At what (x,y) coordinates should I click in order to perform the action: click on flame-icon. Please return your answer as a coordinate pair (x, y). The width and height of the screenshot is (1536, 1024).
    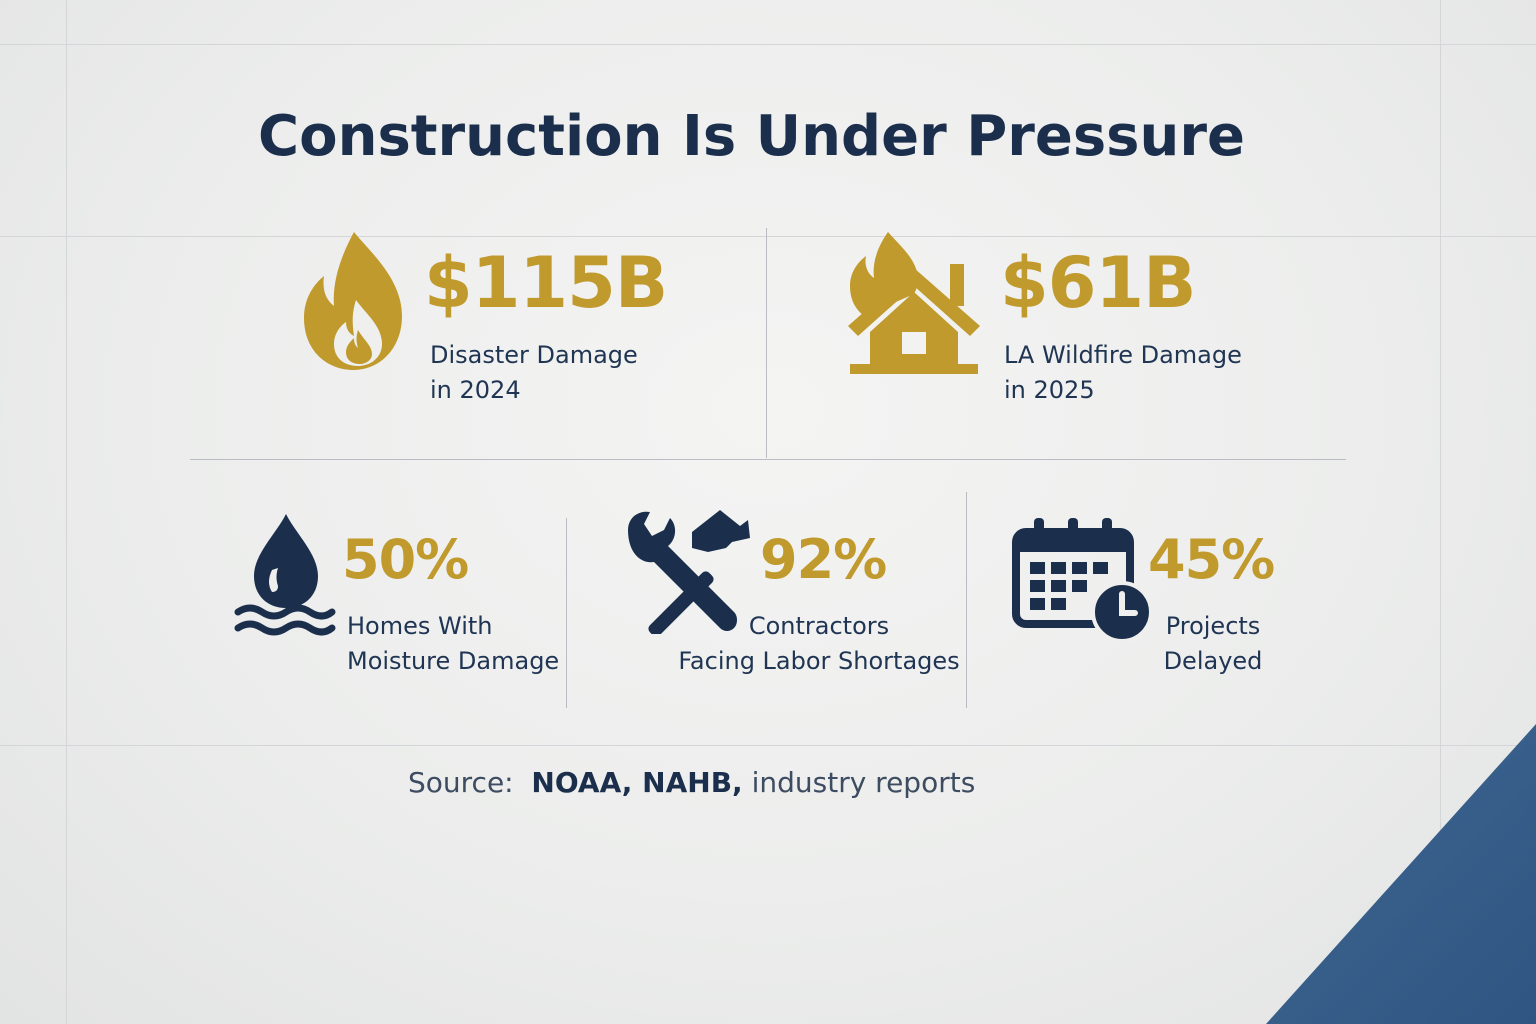
    Looking at the image, I should click on (353, 301).